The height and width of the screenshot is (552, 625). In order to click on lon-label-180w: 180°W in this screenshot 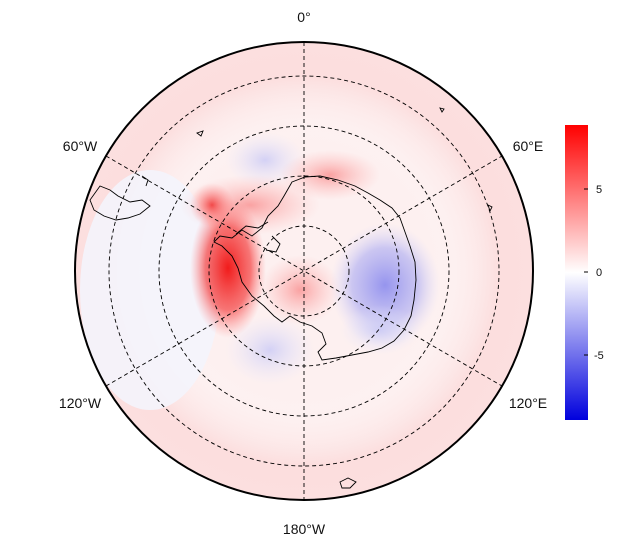, I will do `click(304, 529)`.